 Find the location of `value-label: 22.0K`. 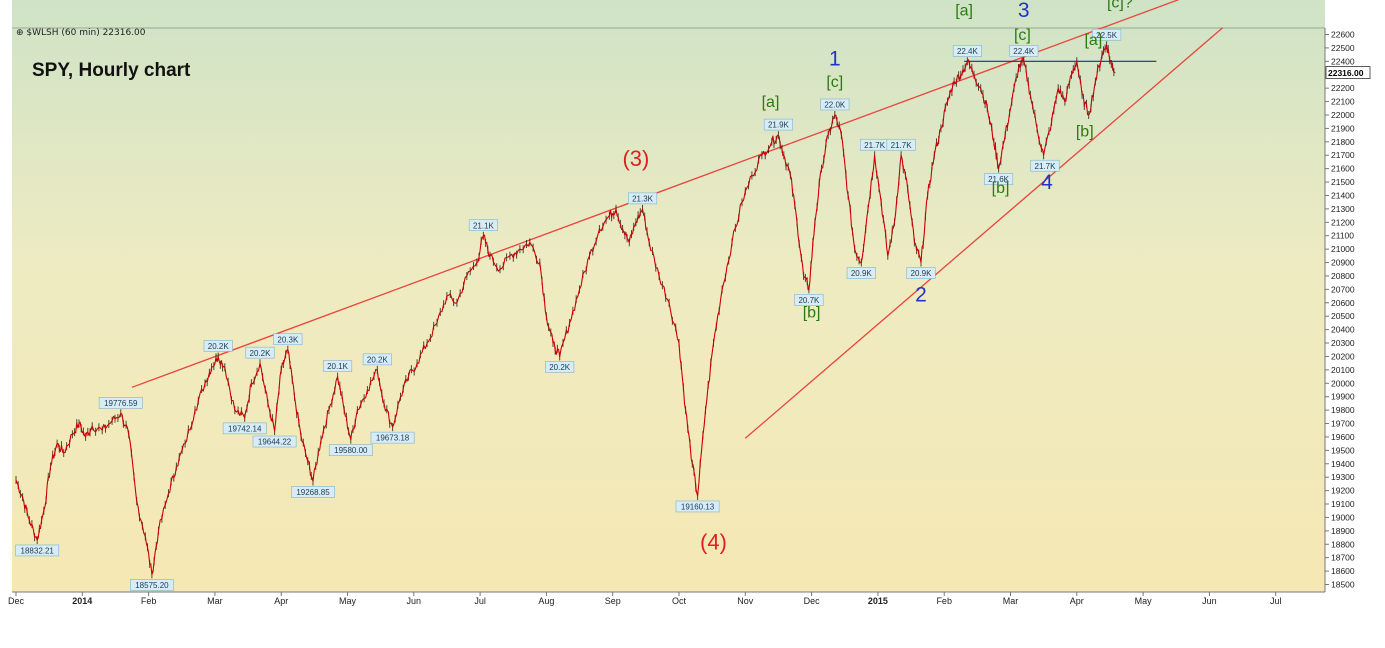

value-label: 22.0K is located at coordinates (835, 105).